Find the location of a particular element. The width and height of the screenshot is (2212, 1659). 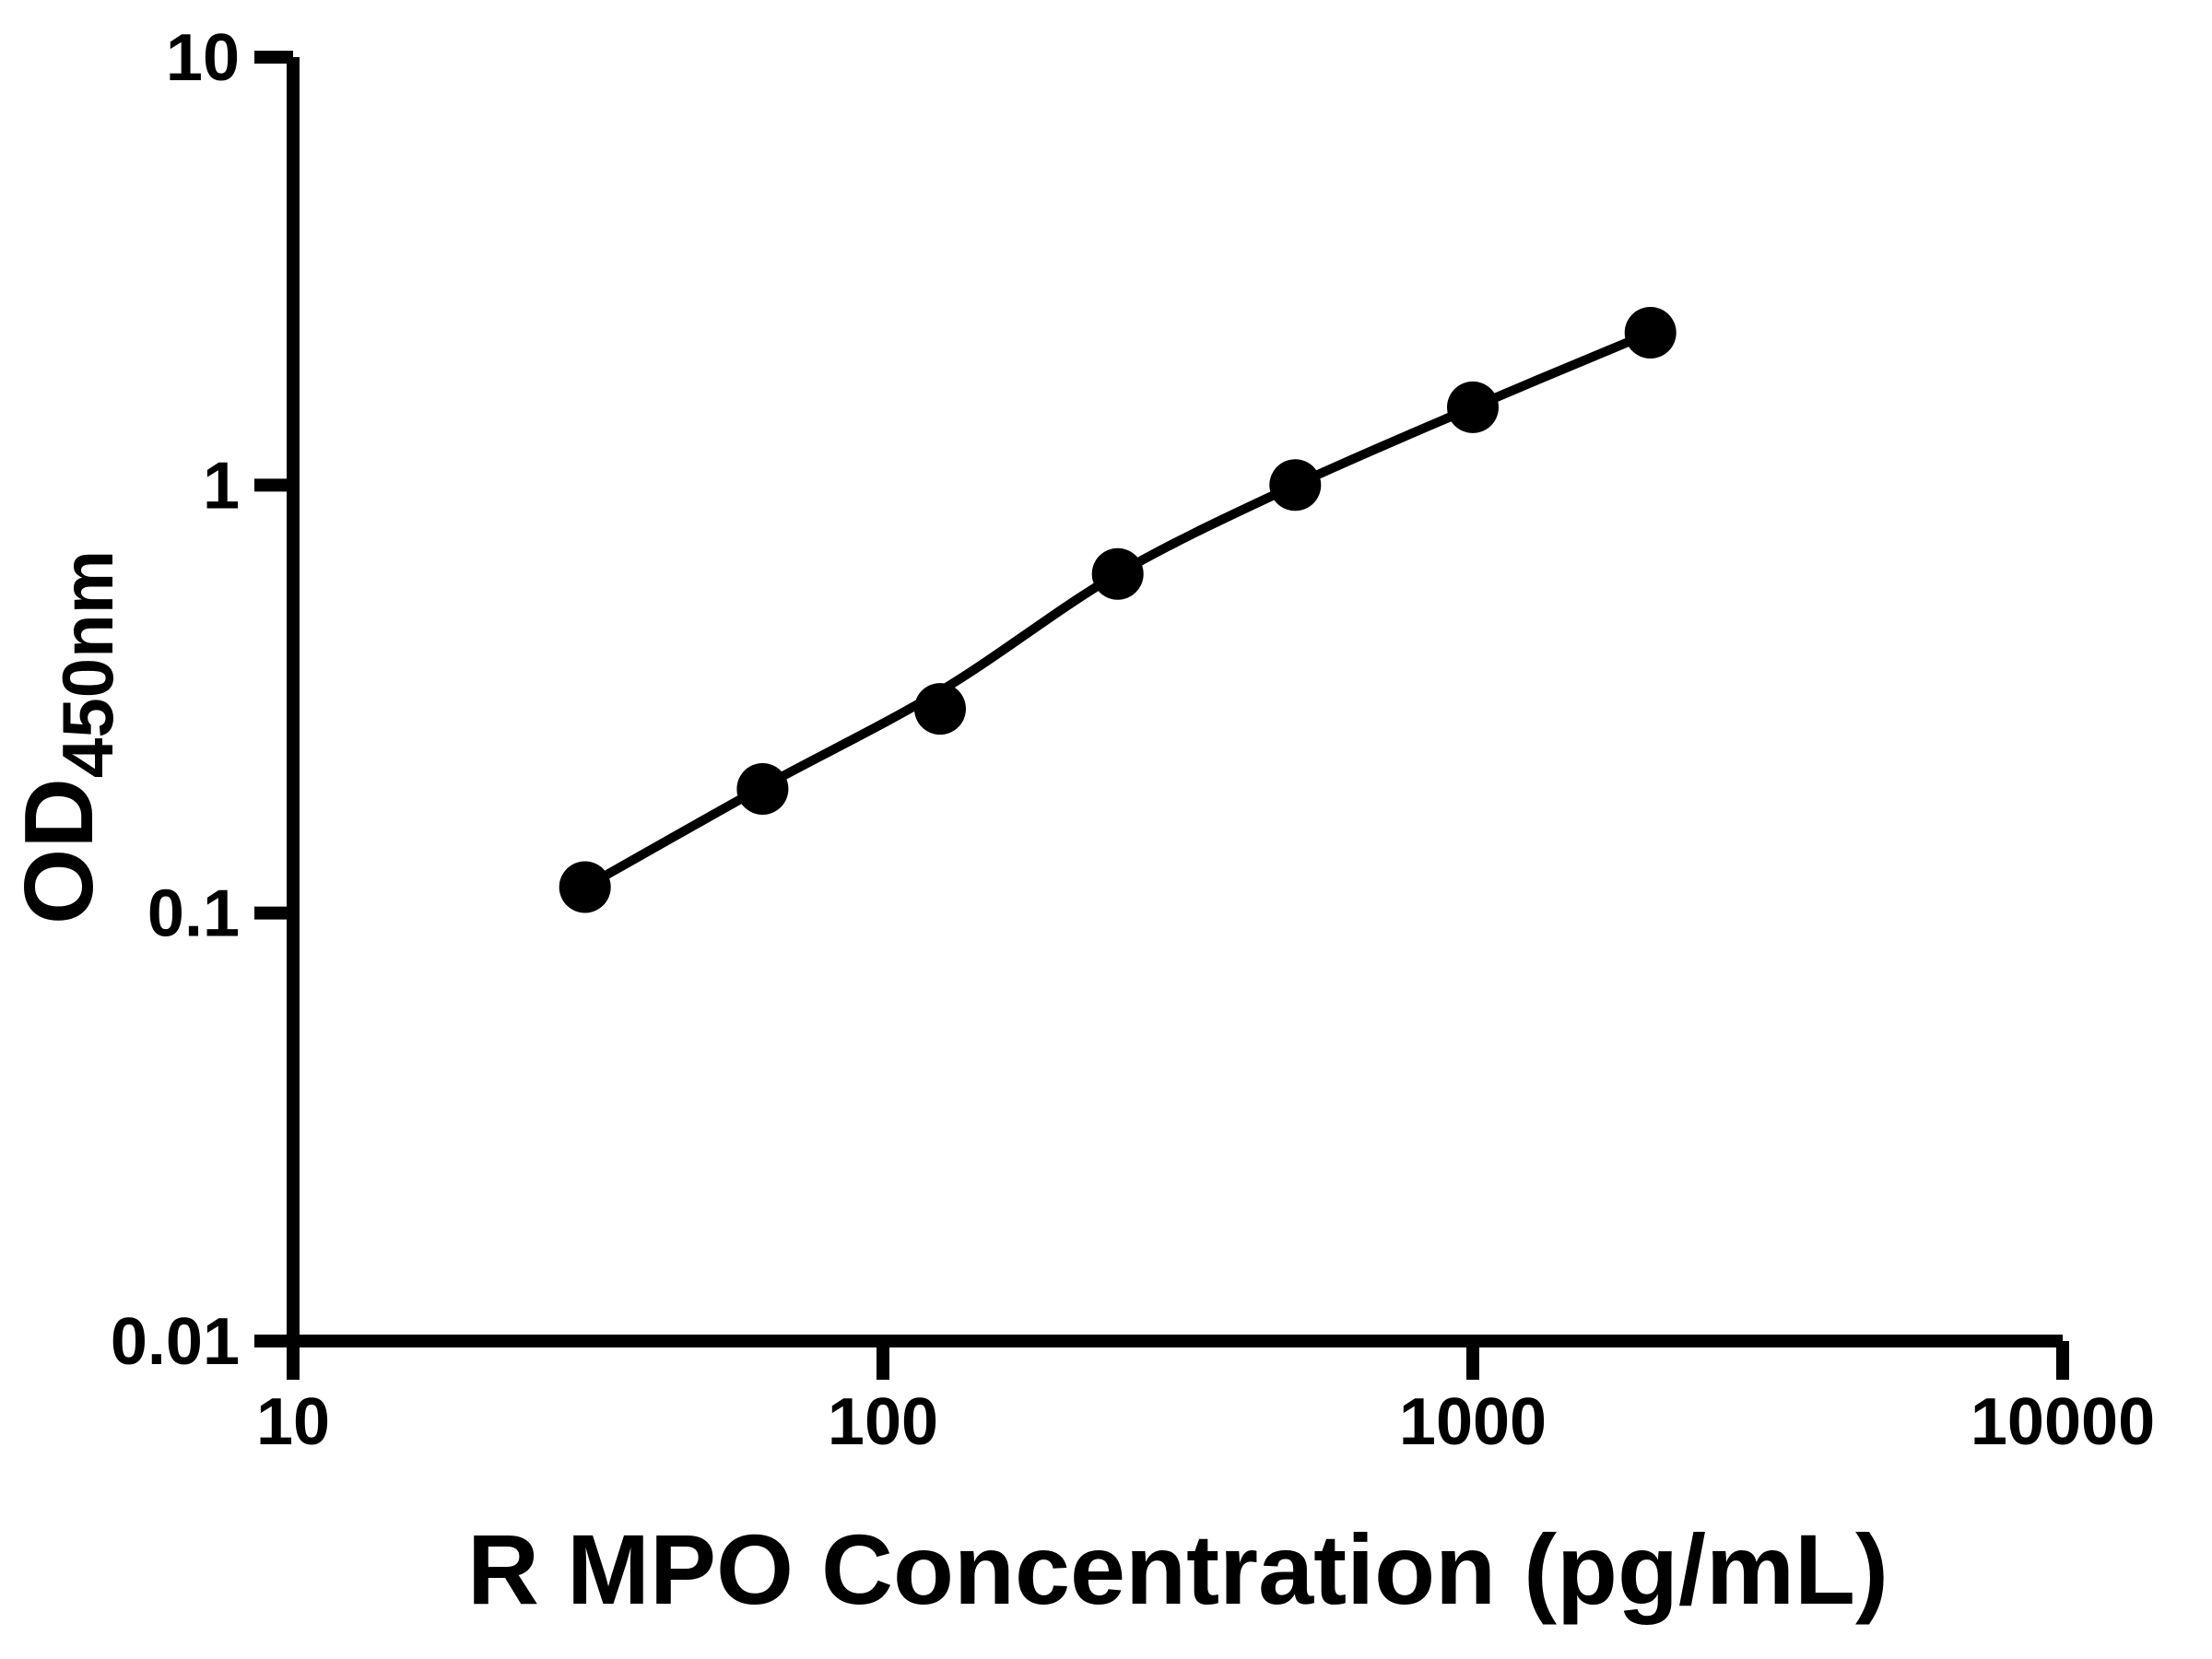

y-tick-label: 1 is located at coordinates (221, 486).